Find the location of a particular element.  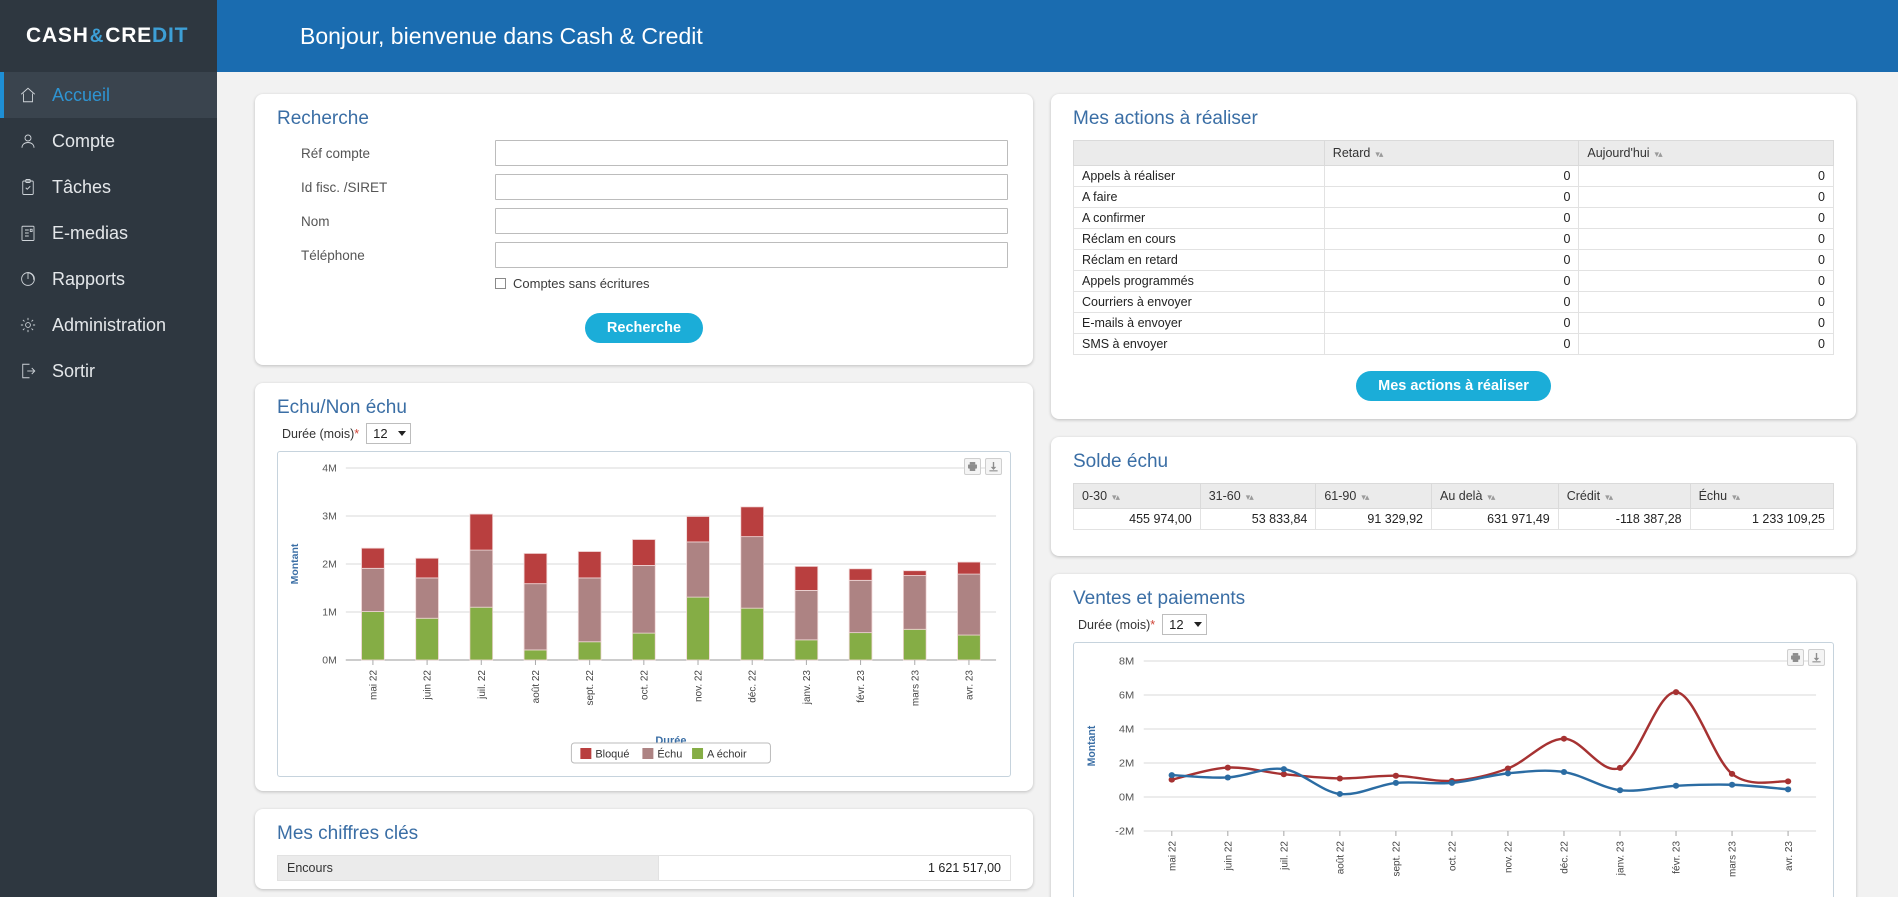

ref-compte-input is located at coordinates (751, 153).